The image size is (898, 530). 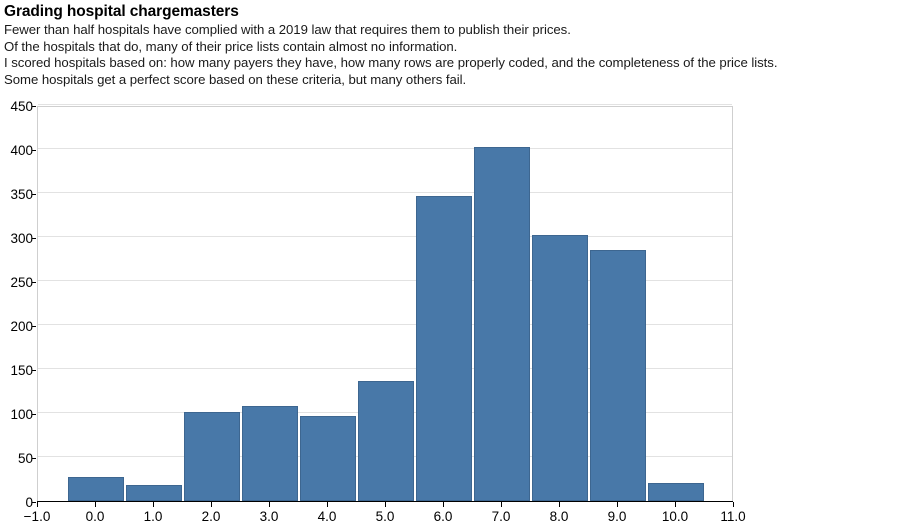 I want to click on y-axis-tick-marks, so click(x=18, y=304).